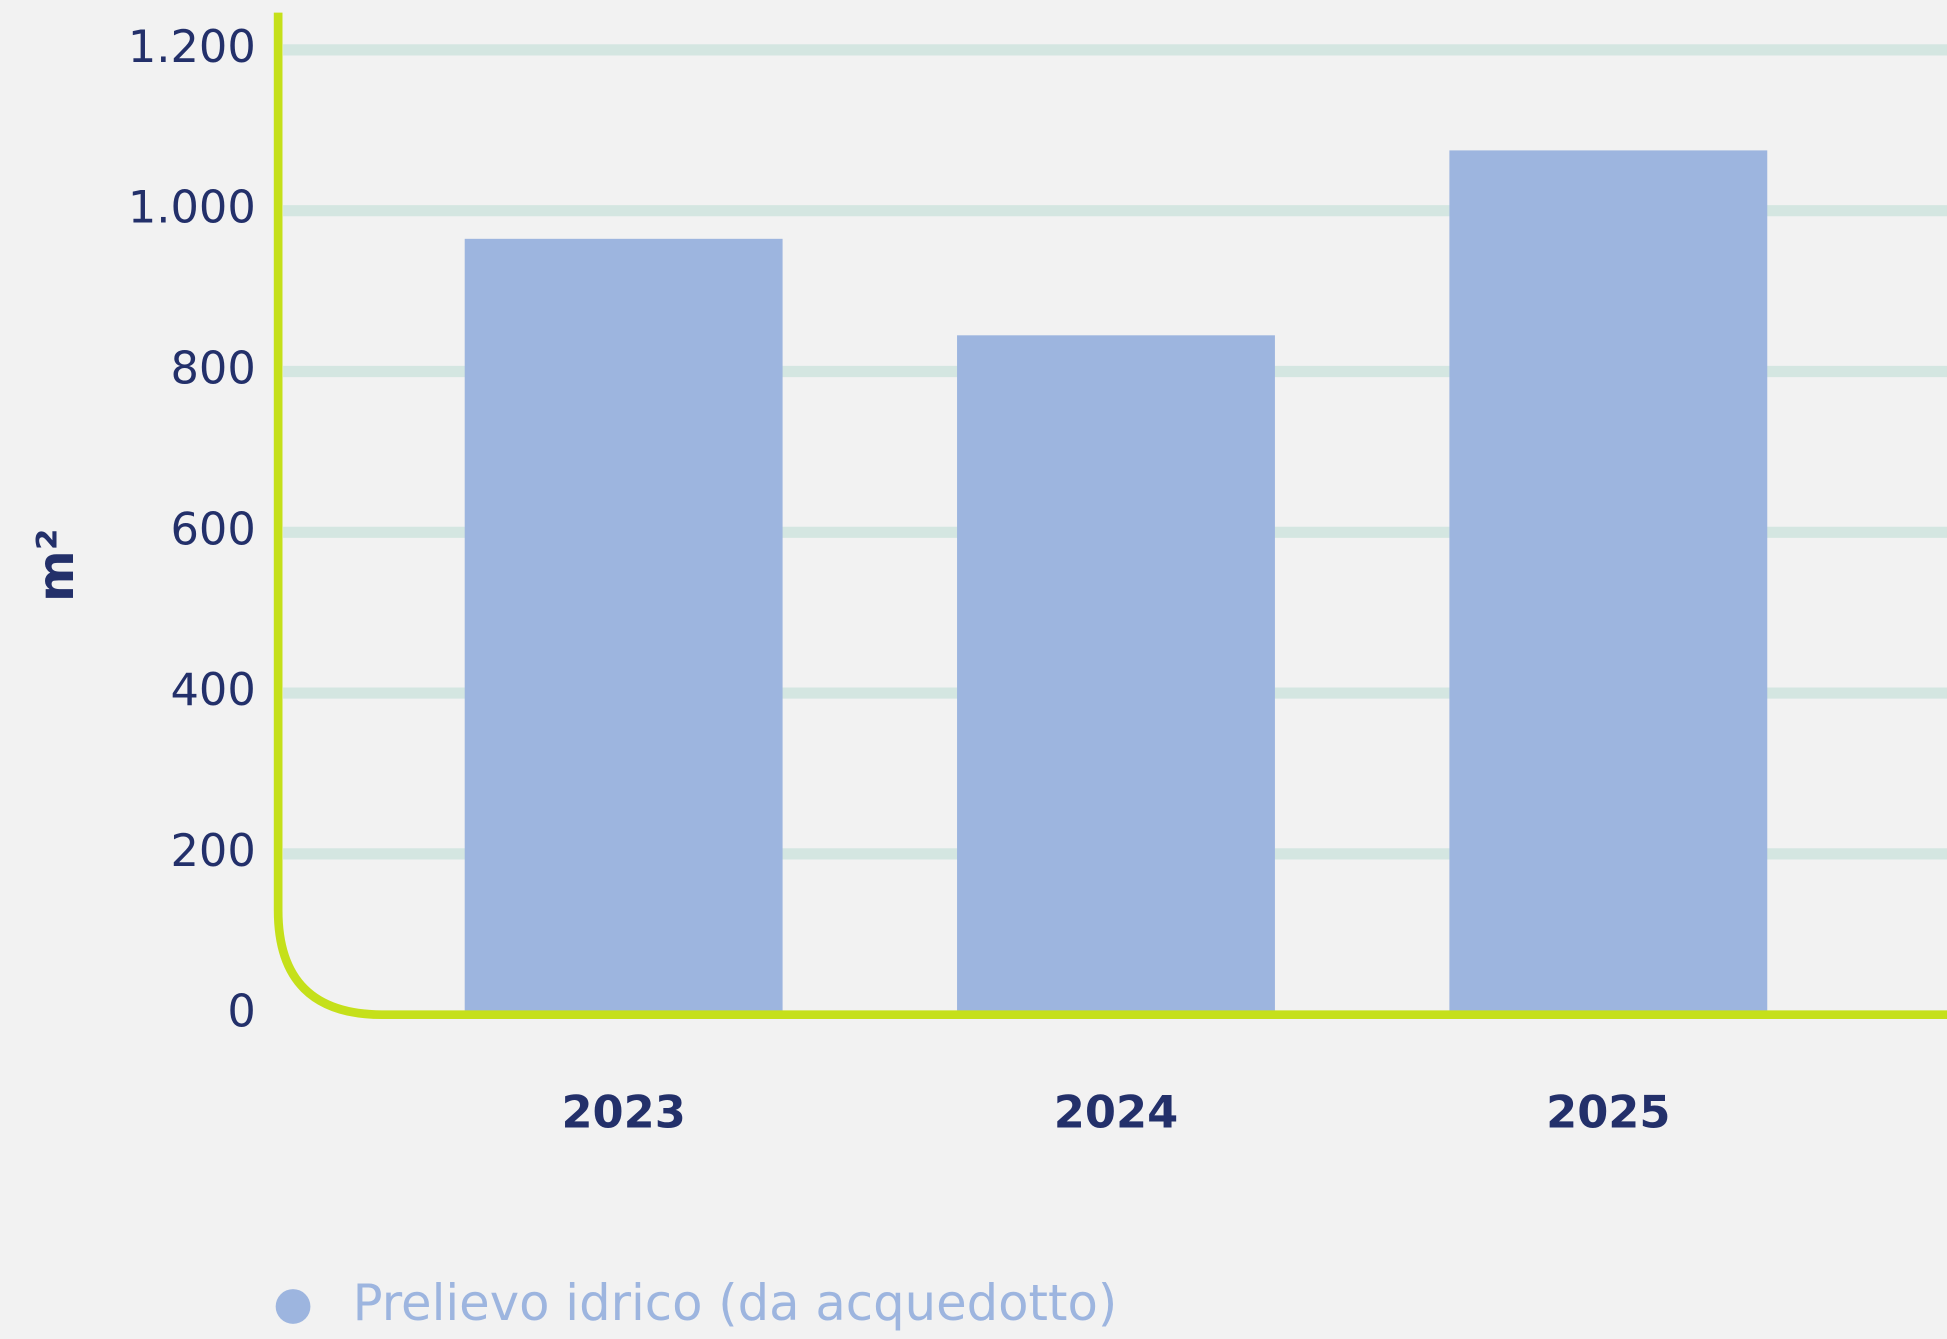  What do you see at coordinates (1608, 1112) in the screenshot?
I see `x-tick-label: 2025` at bounding box center [1608, 1112].